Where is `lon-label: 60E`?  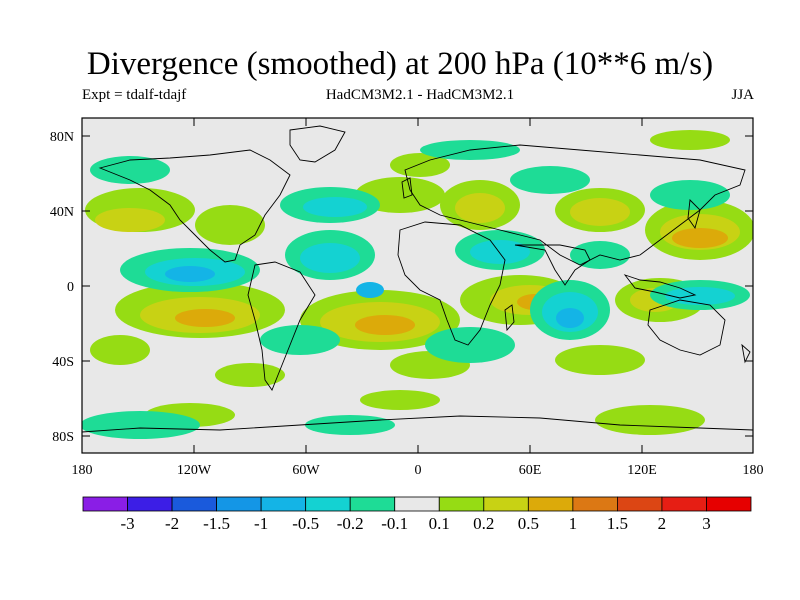
lon-label: 60E is located at coordinates (530, 470).